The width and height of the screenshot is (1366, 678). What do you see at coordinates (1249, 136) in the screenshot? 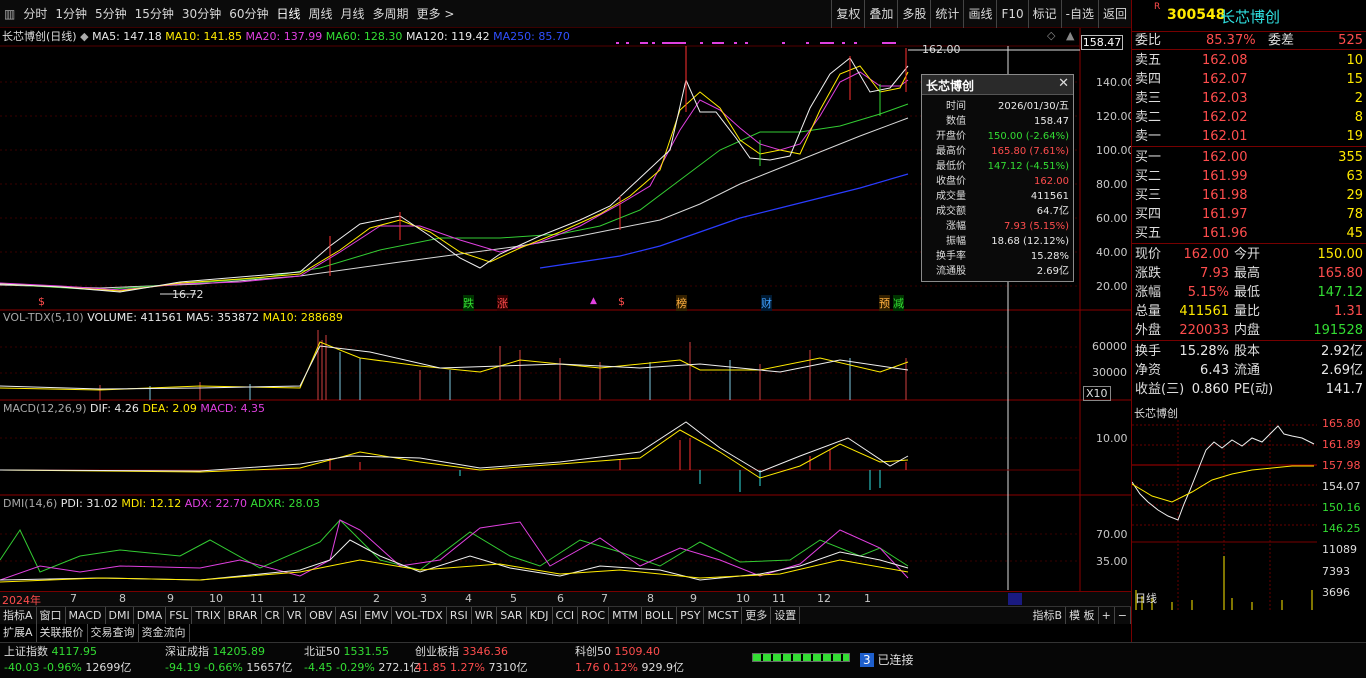
I see `ask-row: 卖一 162.01 19` at bounding box center [1249, 136].